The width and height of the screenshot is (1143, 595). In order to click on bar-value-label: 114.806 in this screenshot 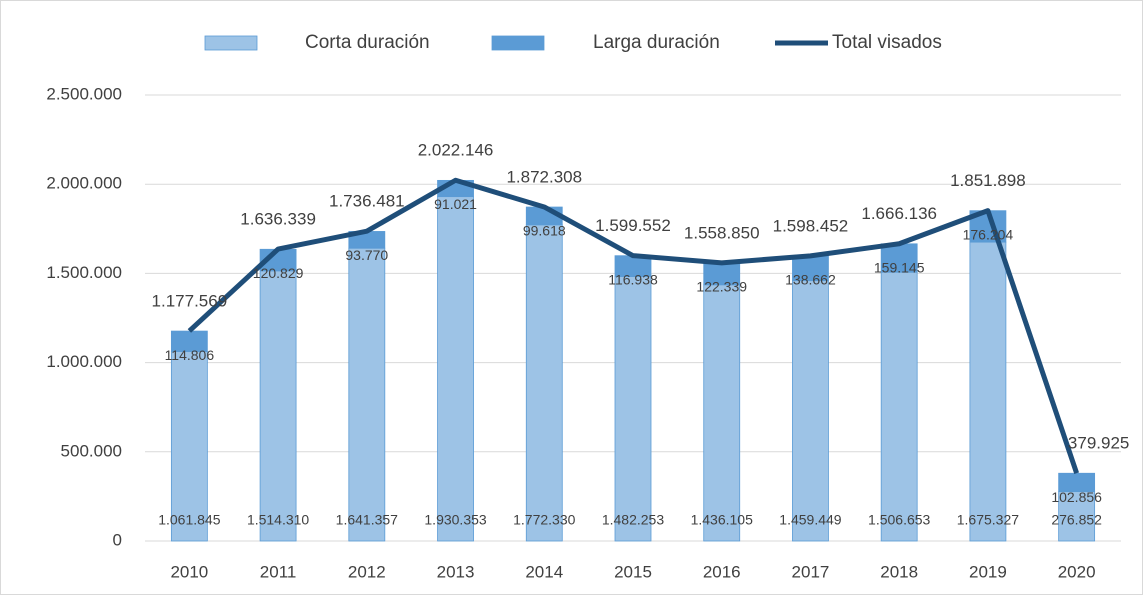, I will do `click(190, 355)`.